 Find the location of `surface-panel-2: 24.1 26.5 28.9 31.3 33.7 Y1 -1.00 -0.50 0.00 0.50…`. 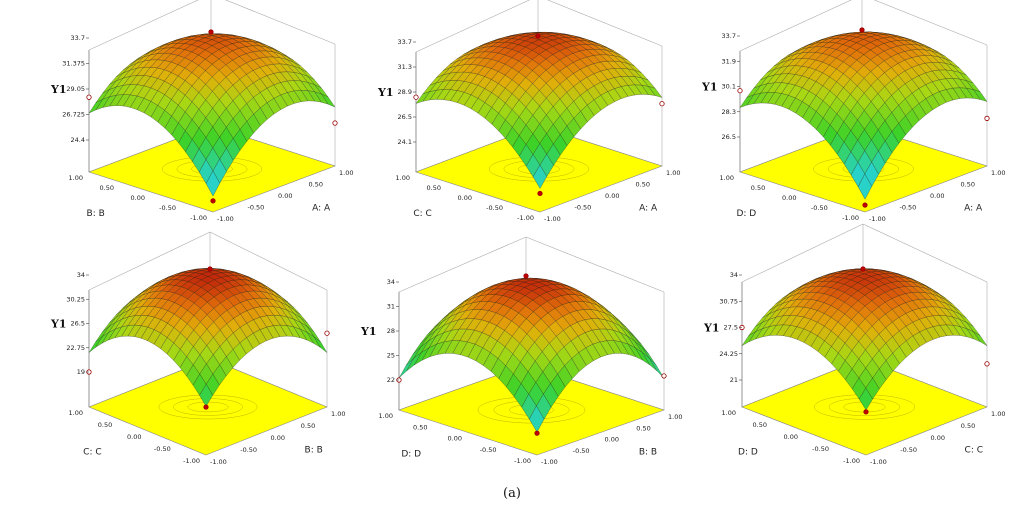

surface-panel-2: 24.1 26.5 28.9 31.3 33.7 Y1 -1.00 -0.50 0.00 0.50… is located at coordinates (528, 111).